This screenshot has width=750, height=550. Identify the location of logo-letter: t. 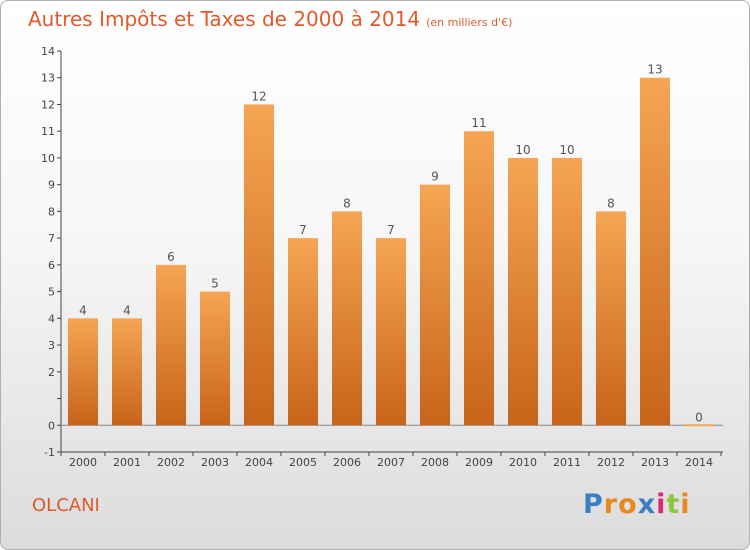
(673, 504).